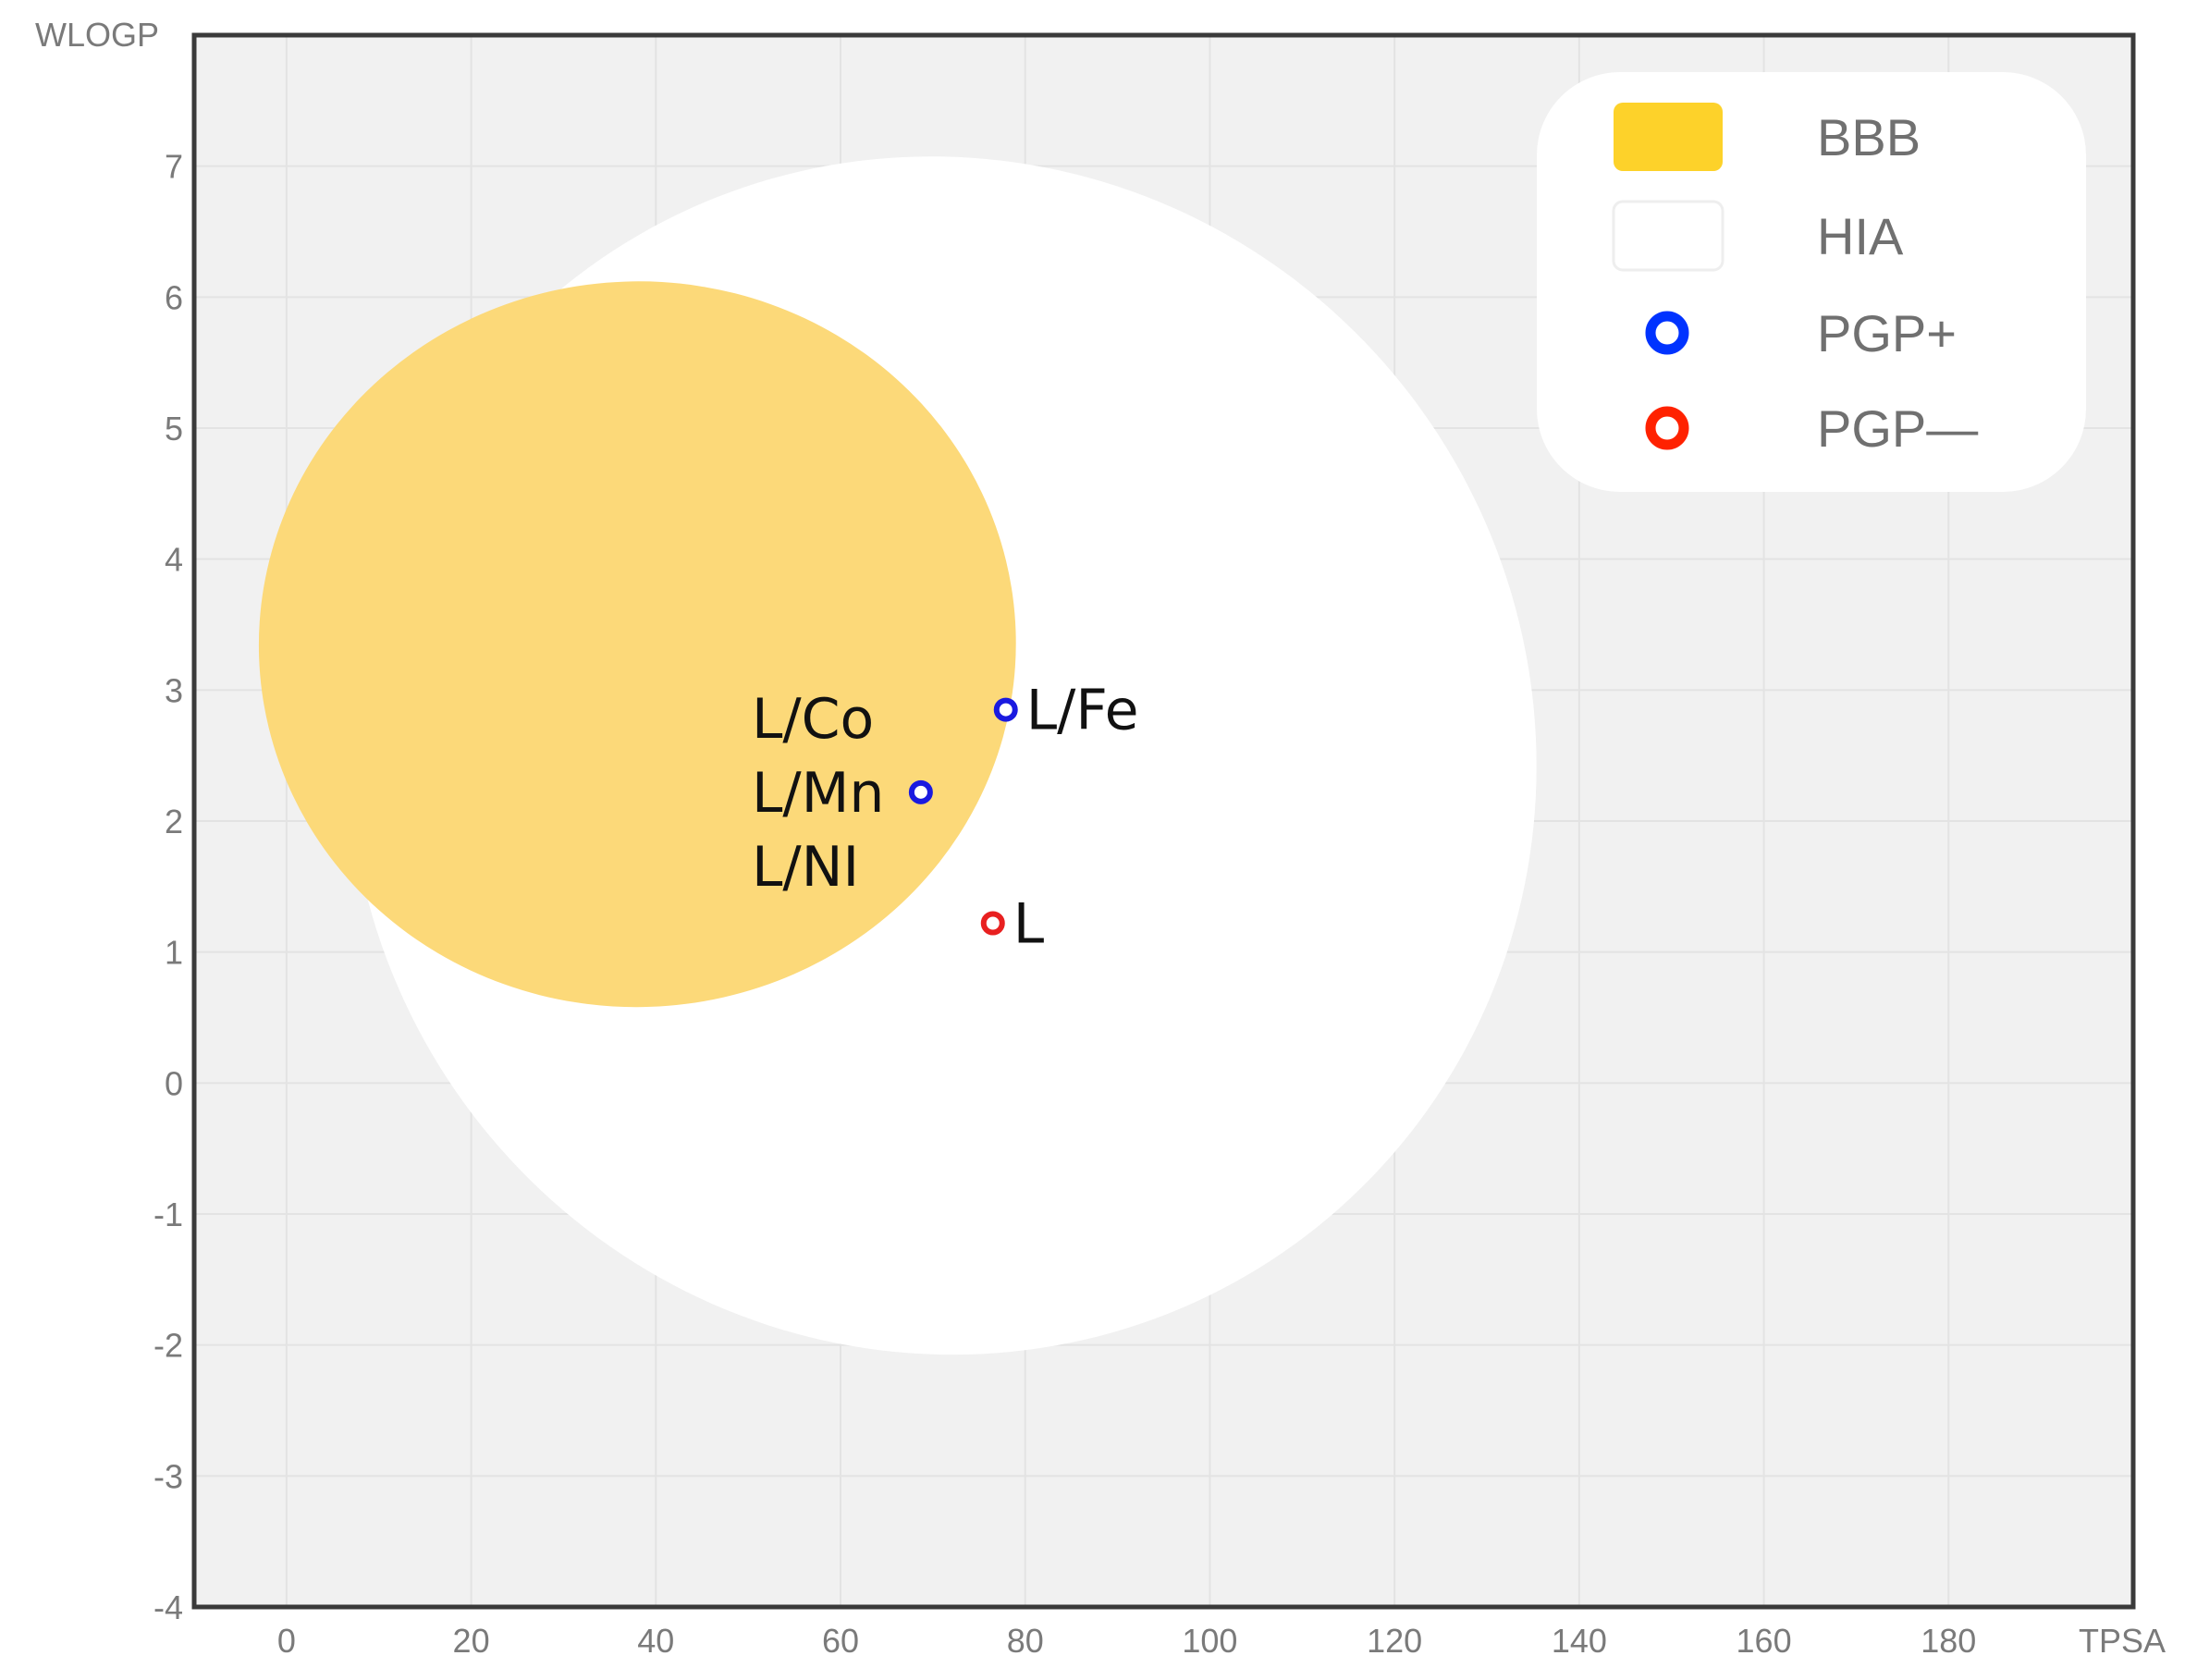 The image size is (2197, 1680). I want to click on point-label: L, so click(1029, 924).